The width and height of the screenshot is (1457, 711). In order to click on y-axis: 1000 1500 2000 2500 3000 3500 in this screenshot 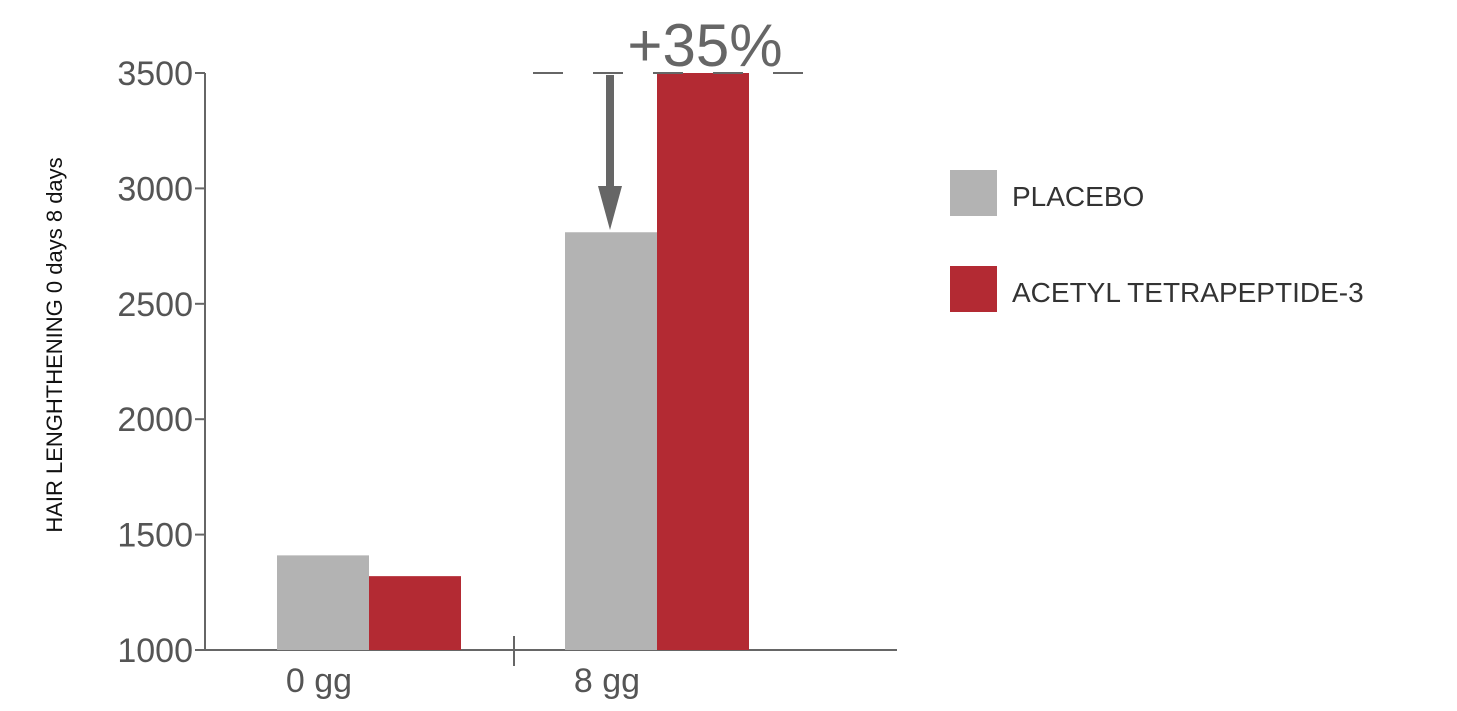, I will do `click(161, 362)`.